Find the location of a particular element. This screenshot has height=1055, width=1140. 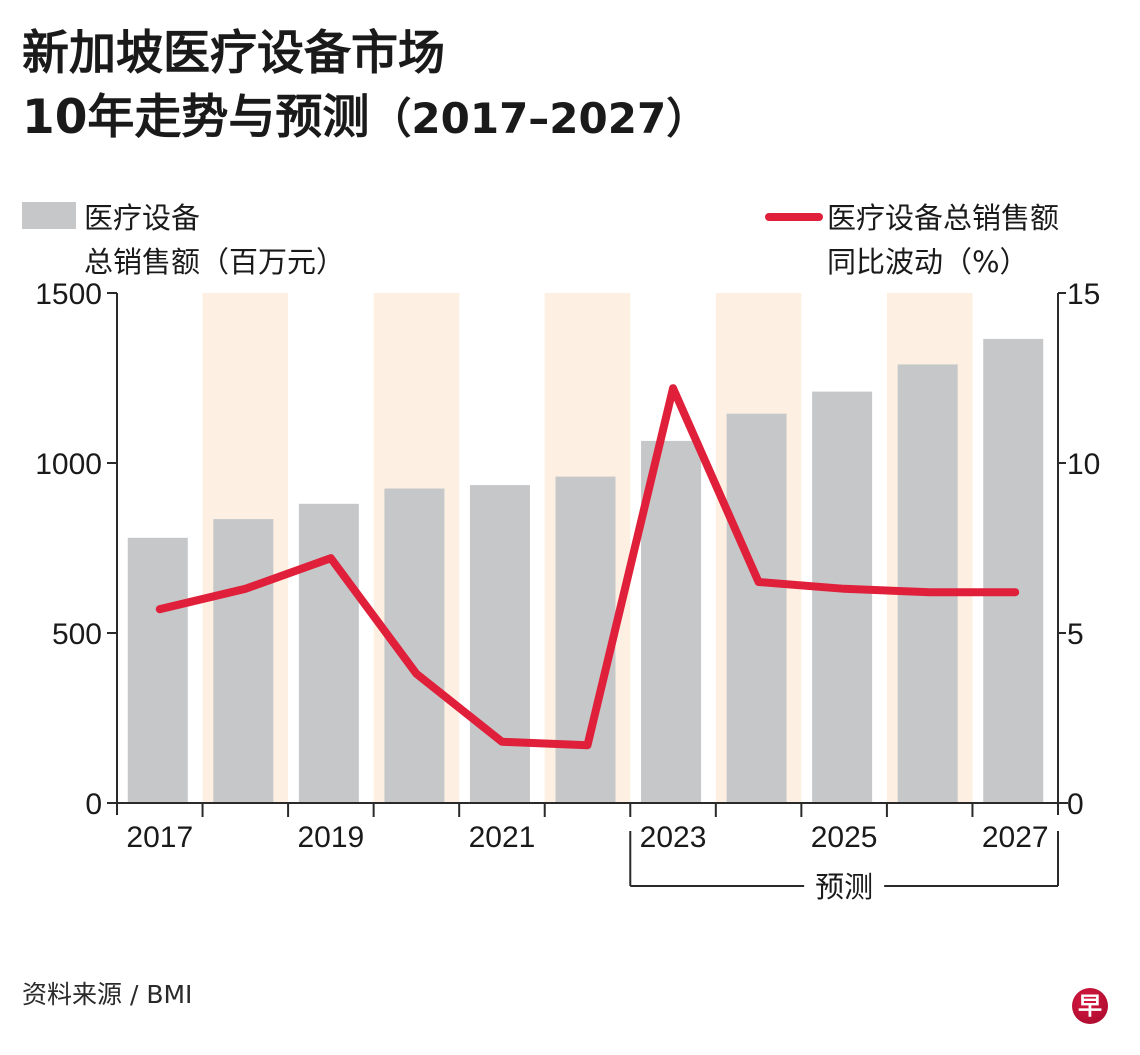

legend-line-label-line-1: 医疗设备总销售额 is located at coordinates (943, 218).